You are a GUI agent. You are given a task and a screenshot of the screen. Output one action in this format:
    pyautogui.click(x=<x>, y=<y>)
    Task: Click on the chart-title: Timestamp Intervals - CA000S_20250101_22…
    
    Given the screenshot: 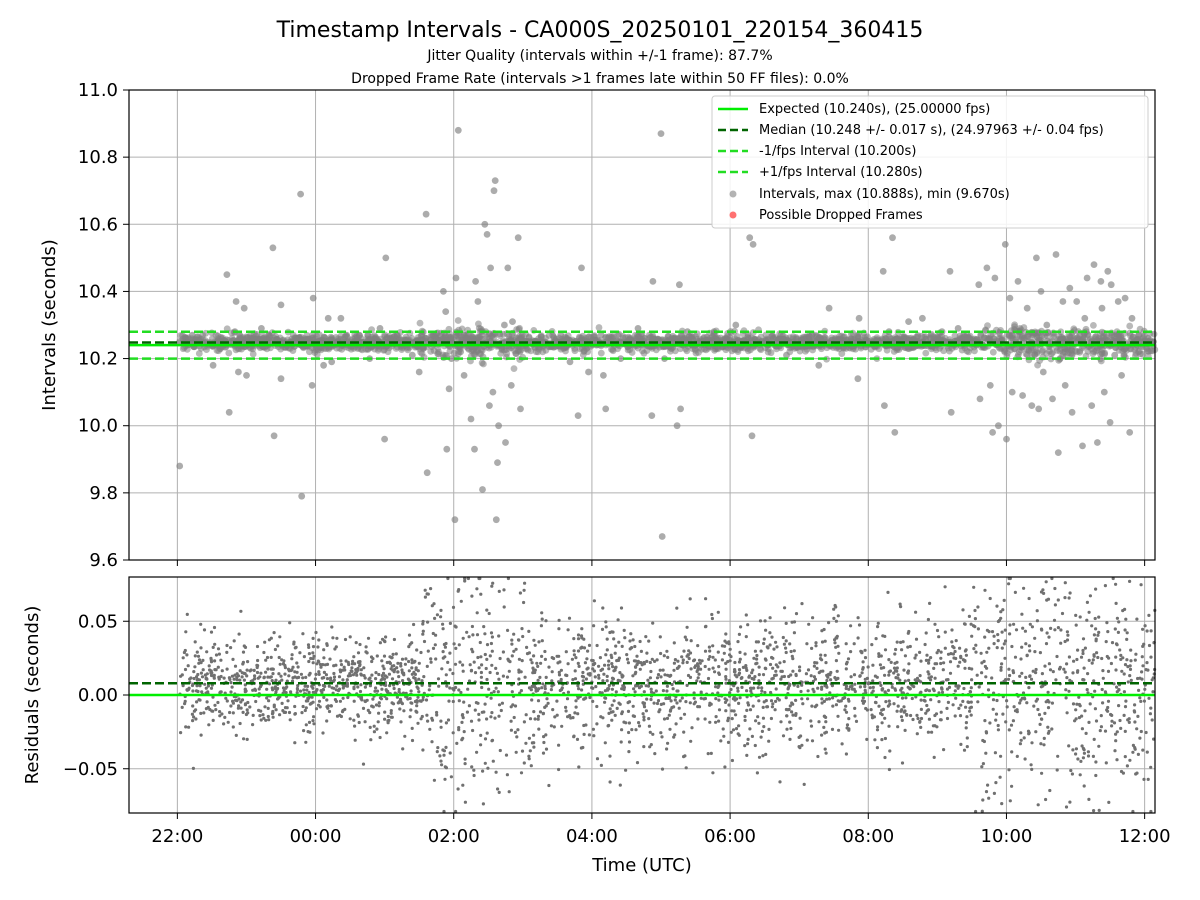 What is the action you would take?
    pyautogui.click(x=600, y=30)
    